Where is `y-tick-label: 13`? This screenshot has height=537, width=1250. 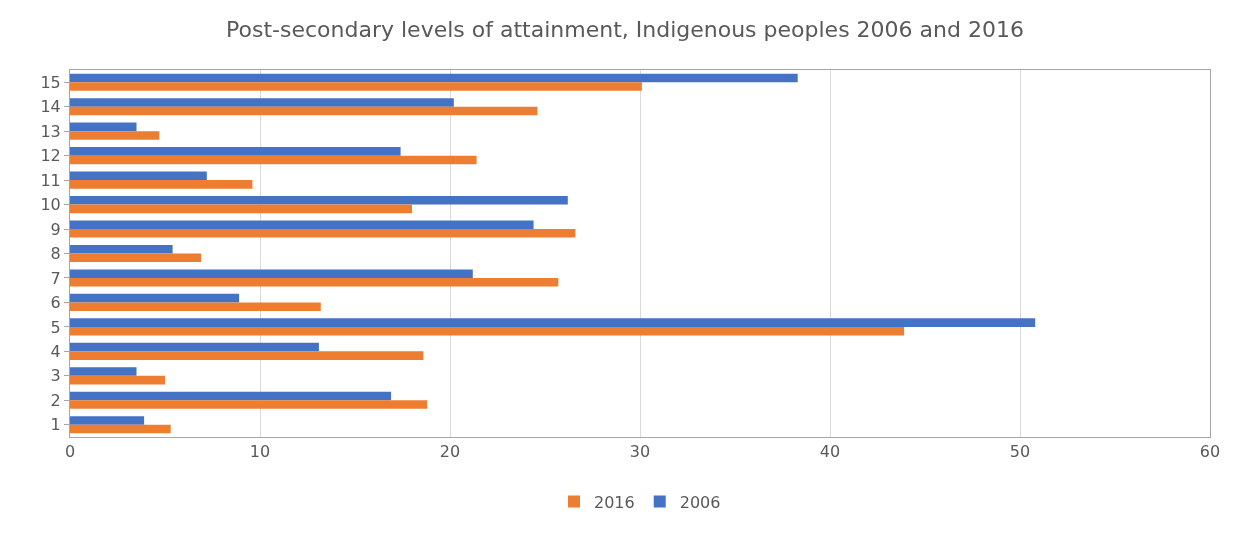 y-tick-label: 13 is located at coordinates (50, 131).